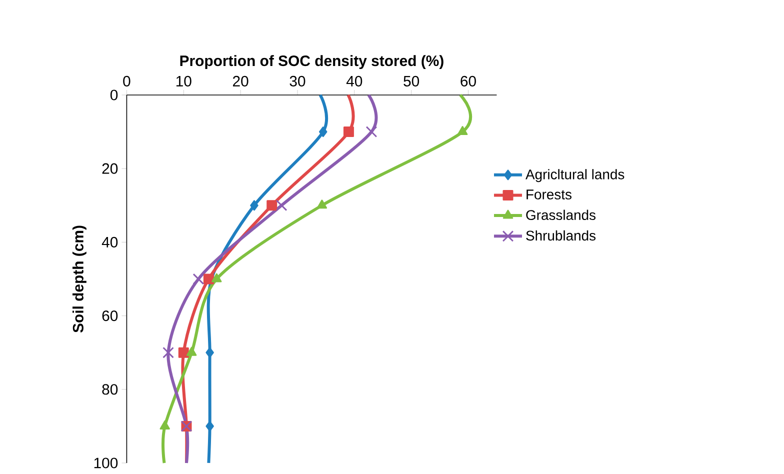  Describe the element at coordinates (575, 175) in the screenshot. I see `legend-label: Agricltural lands` at that location.